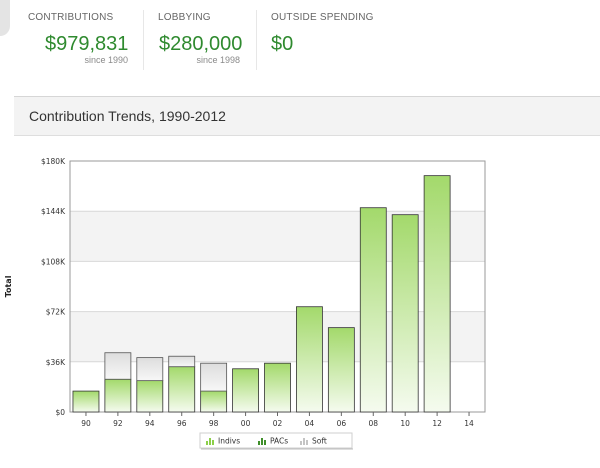  What do you see at coordinates (246, 423) in the screenshot?
I see `x-tick-label: 00` at bounding box center [246, 423].